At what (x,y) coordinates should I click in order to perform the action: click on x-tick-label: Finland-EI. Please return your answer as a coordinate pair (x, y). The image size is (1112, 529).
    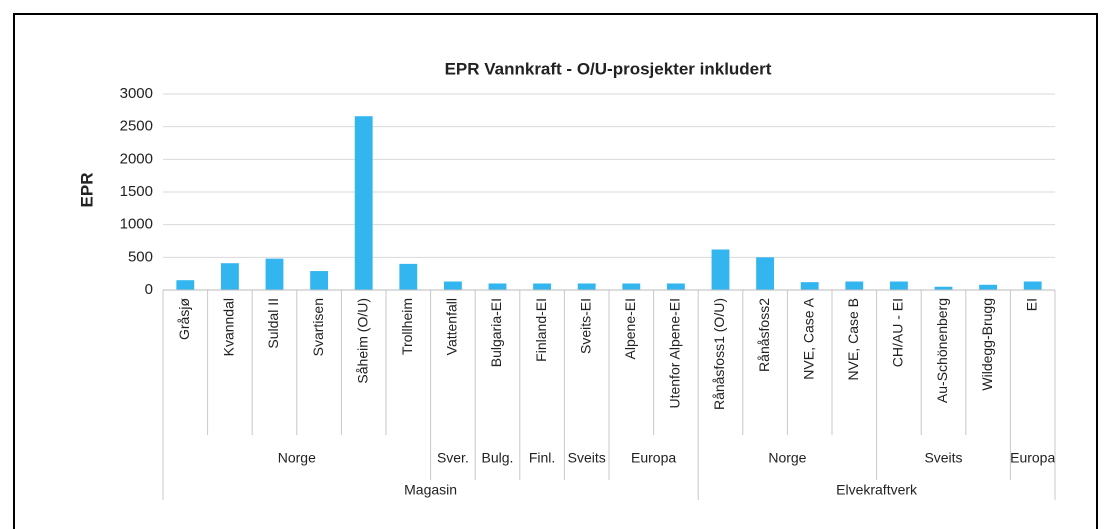
    Looking at the image, I should click on (541, 330).